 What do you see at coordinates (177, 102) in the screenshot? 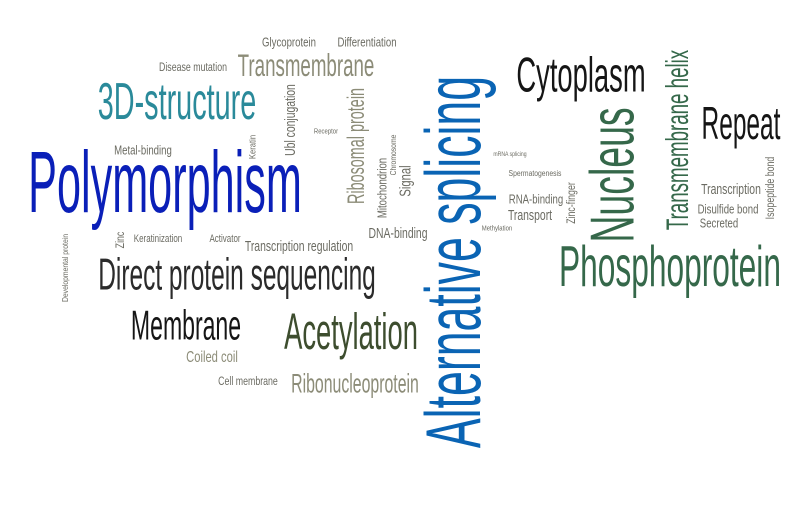
I see `word-3d-structure: 3D-structure` at bounding box center [177, 102].